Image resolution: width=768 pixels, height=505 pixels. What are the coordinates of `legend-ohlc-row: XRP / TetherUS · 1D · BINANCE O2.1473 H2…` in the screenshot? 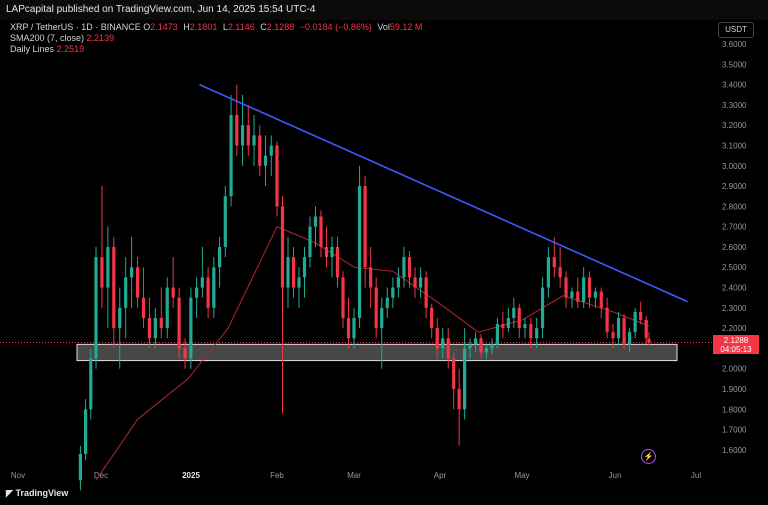 It's located at (217, 27).